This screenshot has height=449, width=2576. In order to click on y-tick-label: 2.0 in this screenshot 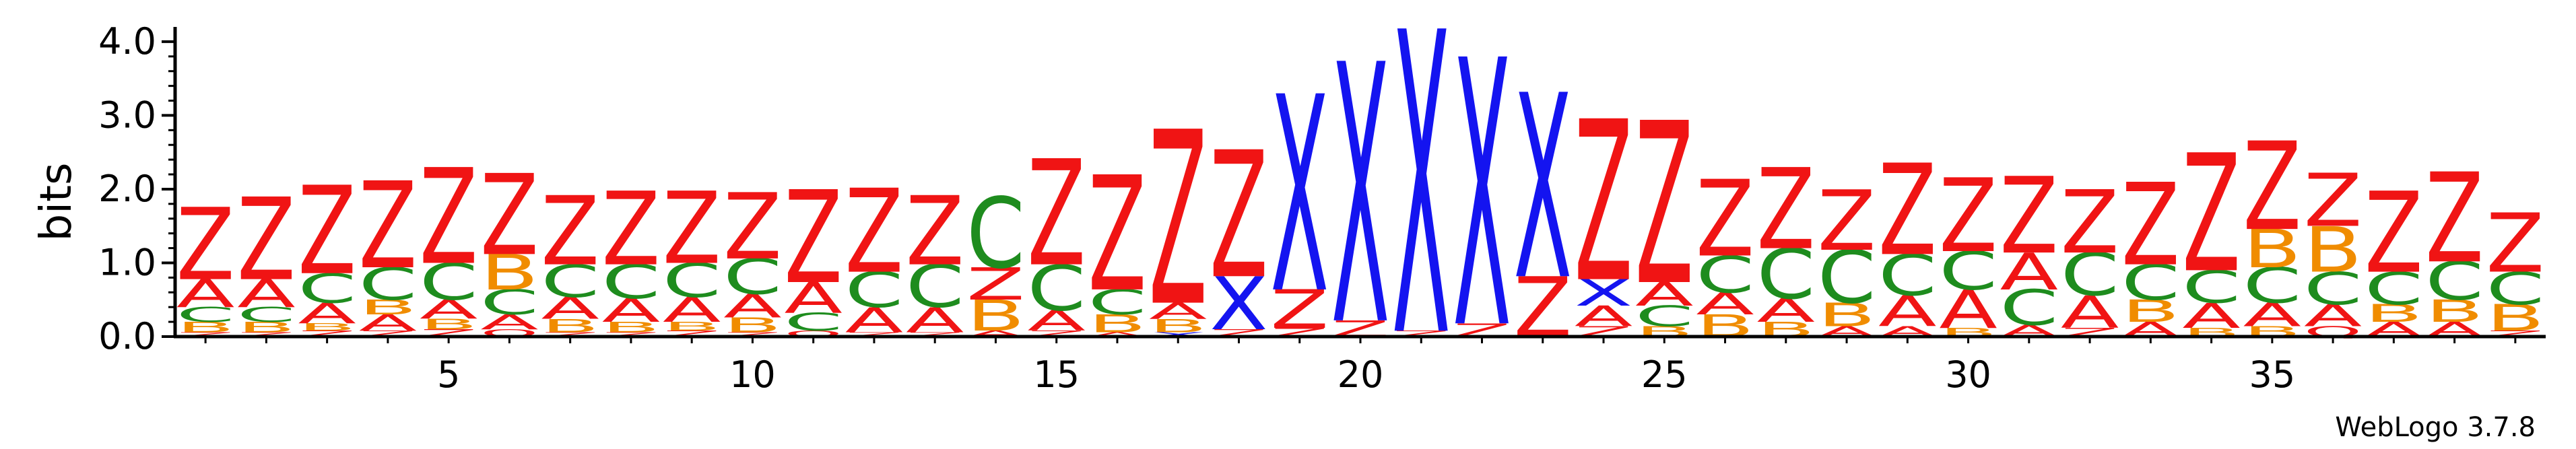, I will do `click(127, 189)`.